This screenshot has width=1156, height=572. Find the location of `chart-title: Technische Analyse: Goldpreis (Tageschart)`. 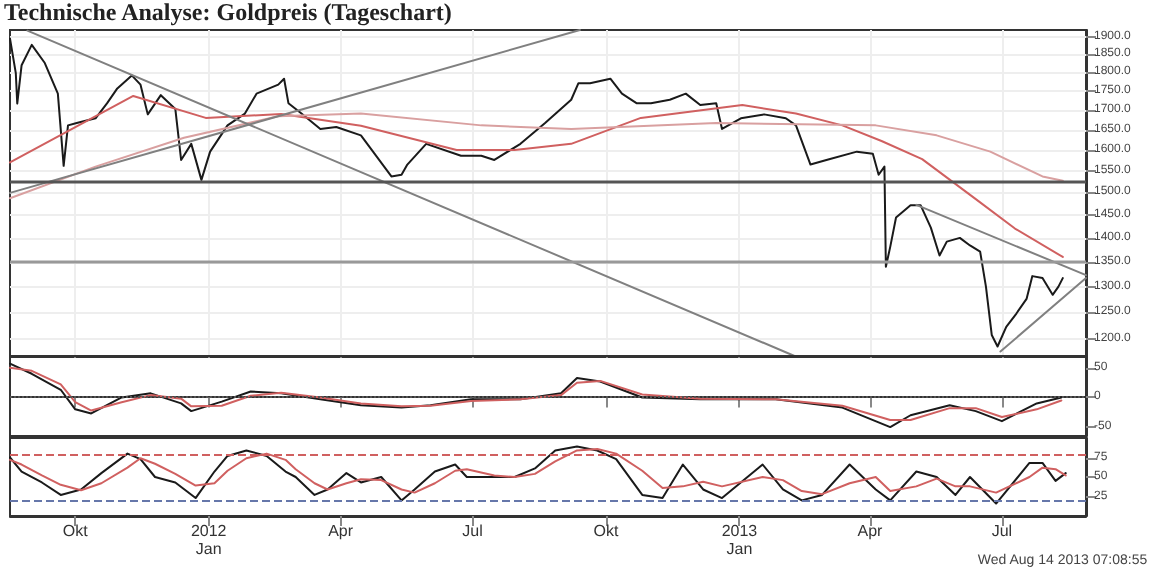

chart-title: Technische Analyse: Goldpreis (Tageschart) is located at coordinates (228, 13).